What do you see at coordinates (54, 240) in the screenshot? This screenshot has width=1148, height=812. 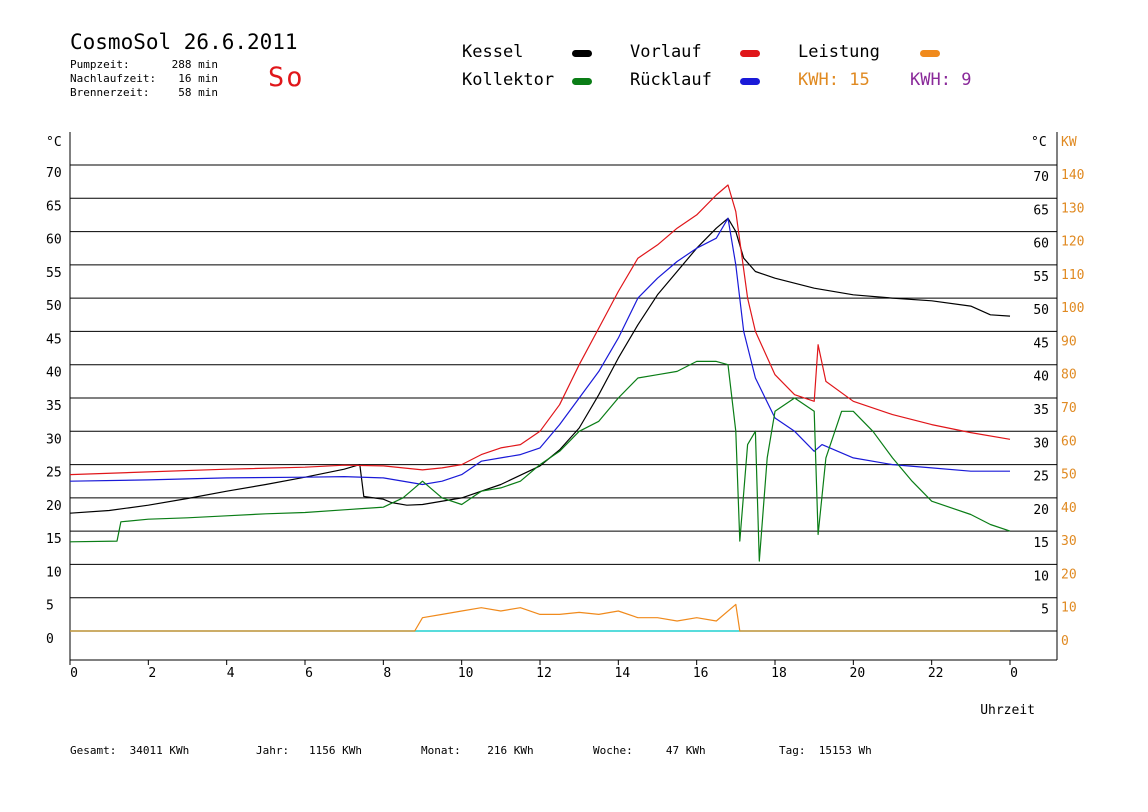 I see `y-tick-left-60: 60` at bounding box center [54, 240].